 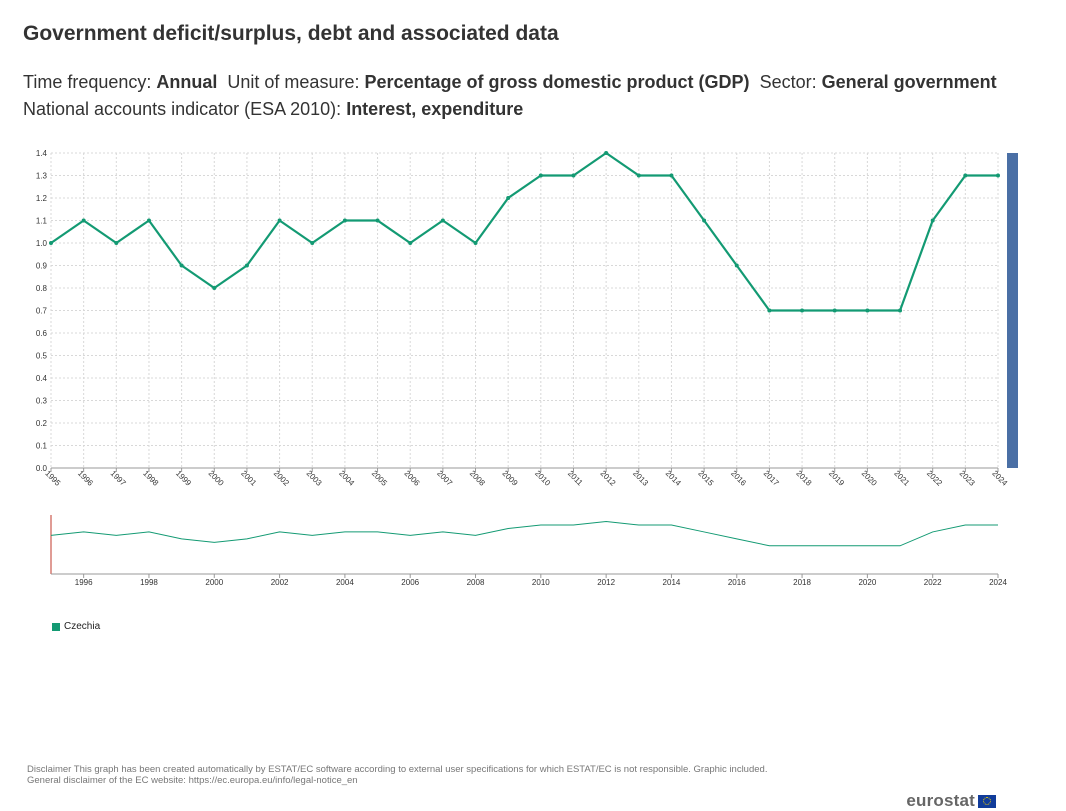 I want to click on y-tick-label: 0.7, so click(x=42, y=311).